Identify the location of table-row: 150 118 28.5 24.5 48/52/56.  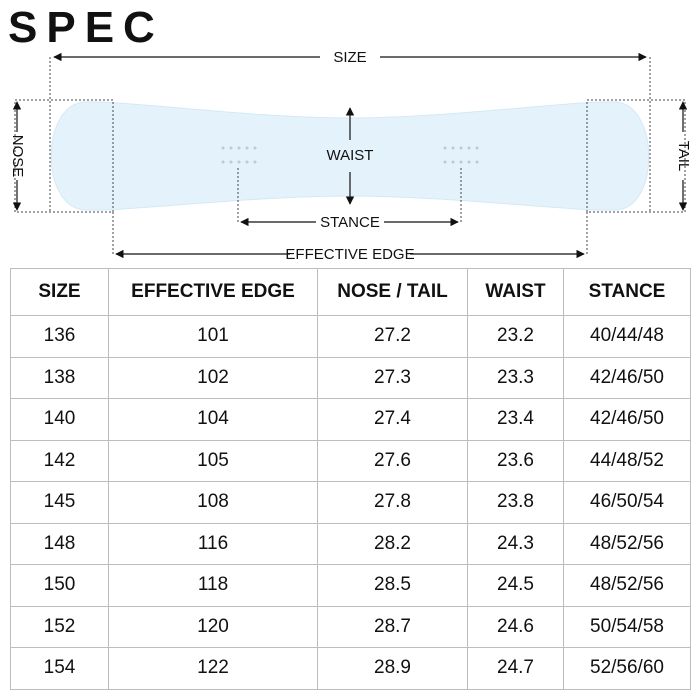
(350, 585).